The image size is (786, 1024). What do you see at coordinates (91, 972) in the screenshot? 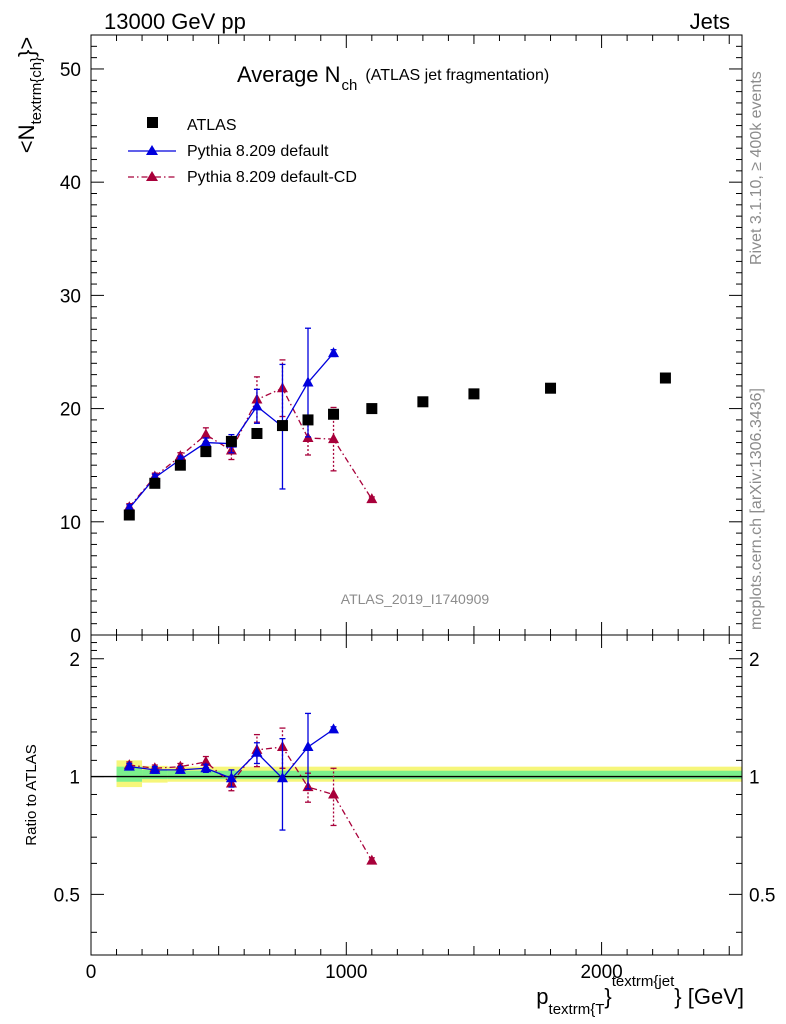
I see `x-tick-label: 0` at bounding box center [91, 972].